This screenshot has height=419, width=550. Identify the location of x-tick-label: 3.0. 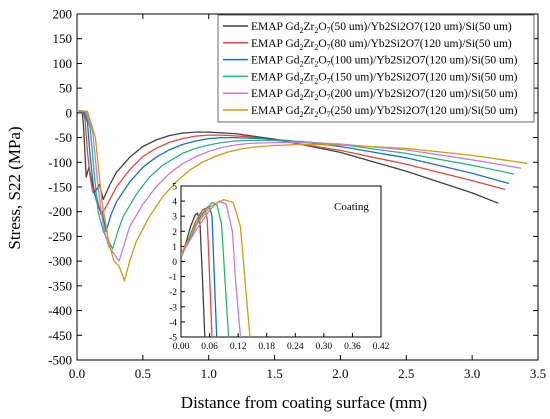
(472, 373).